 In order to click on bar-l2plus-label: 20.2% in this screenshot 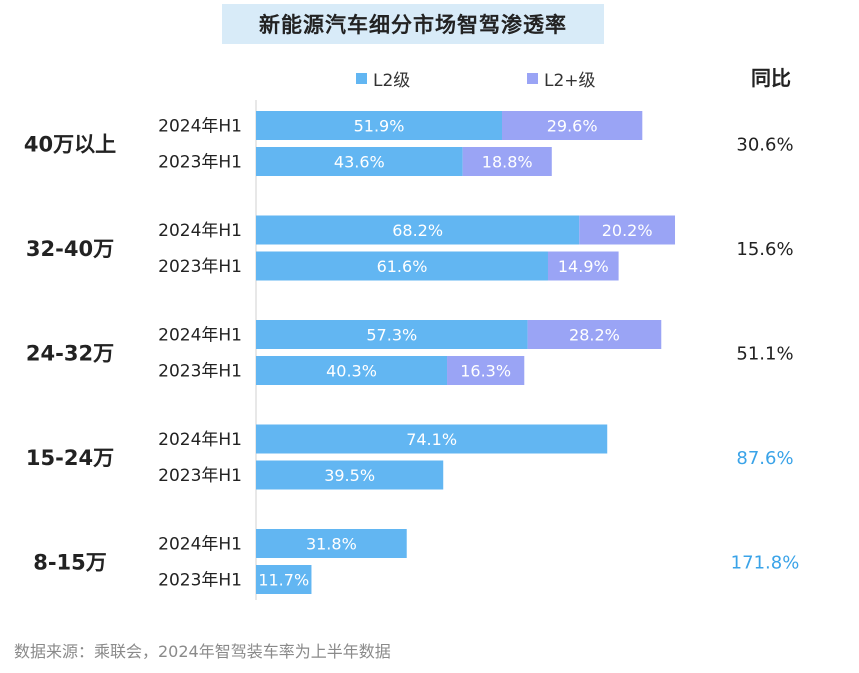, I will do `click(627, 230)`.